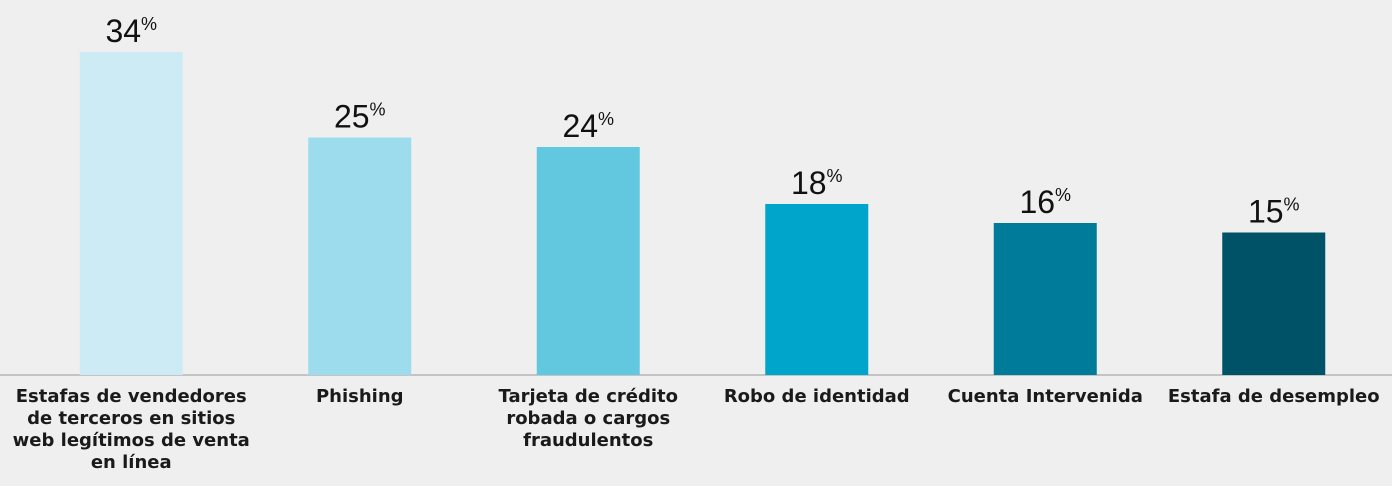 This screenshot has height=486, width=1392. I want to click on value-number: 25, so click(352, 117).